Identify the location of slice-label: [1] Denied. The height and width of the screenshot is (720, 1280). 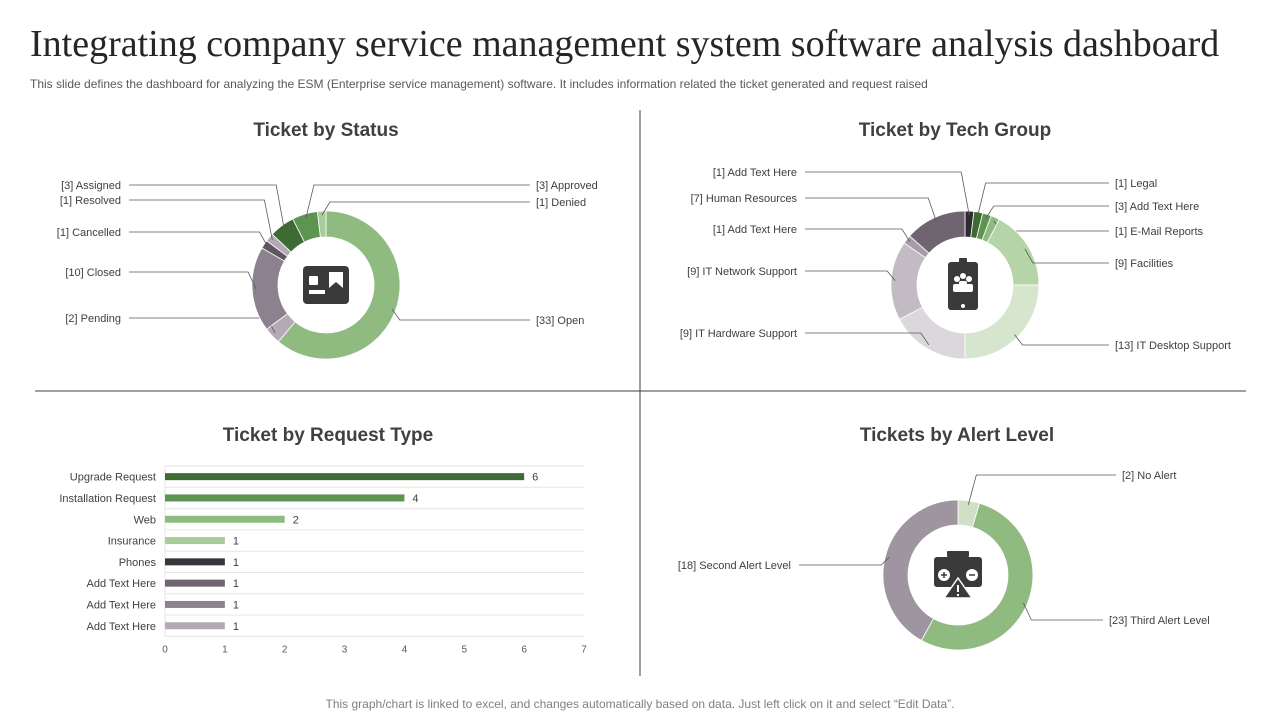
(561, 203).